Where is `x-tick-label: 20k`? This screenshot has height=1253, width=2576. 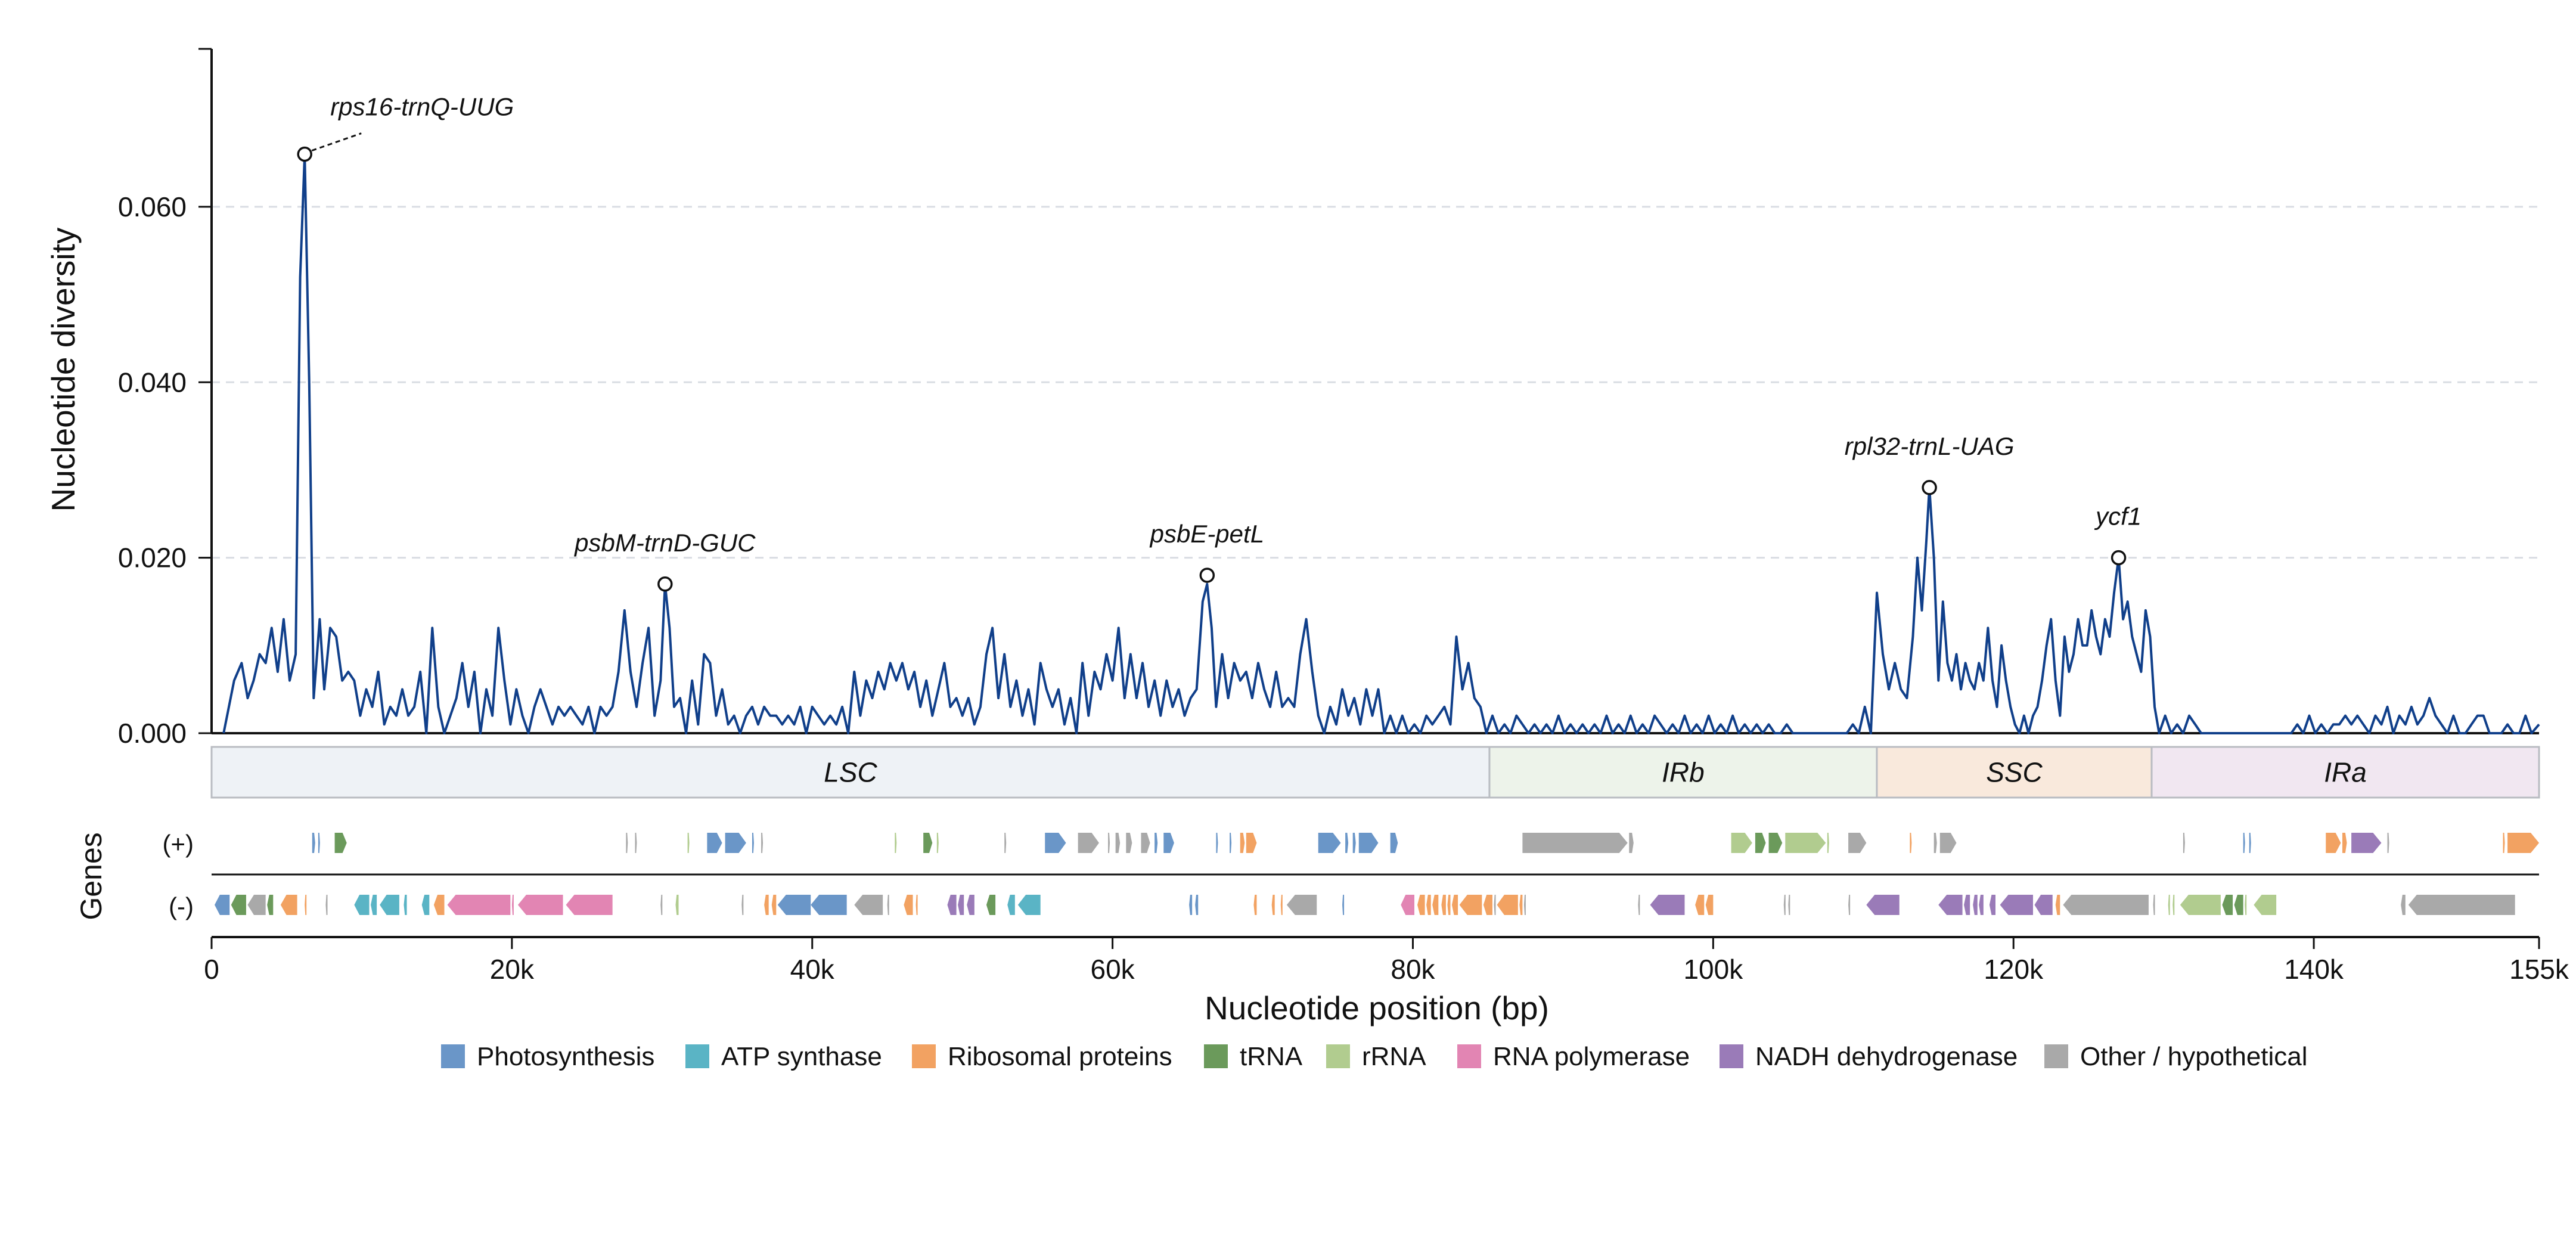 x-tick-label: 20k is located at coordinates (512, 969).